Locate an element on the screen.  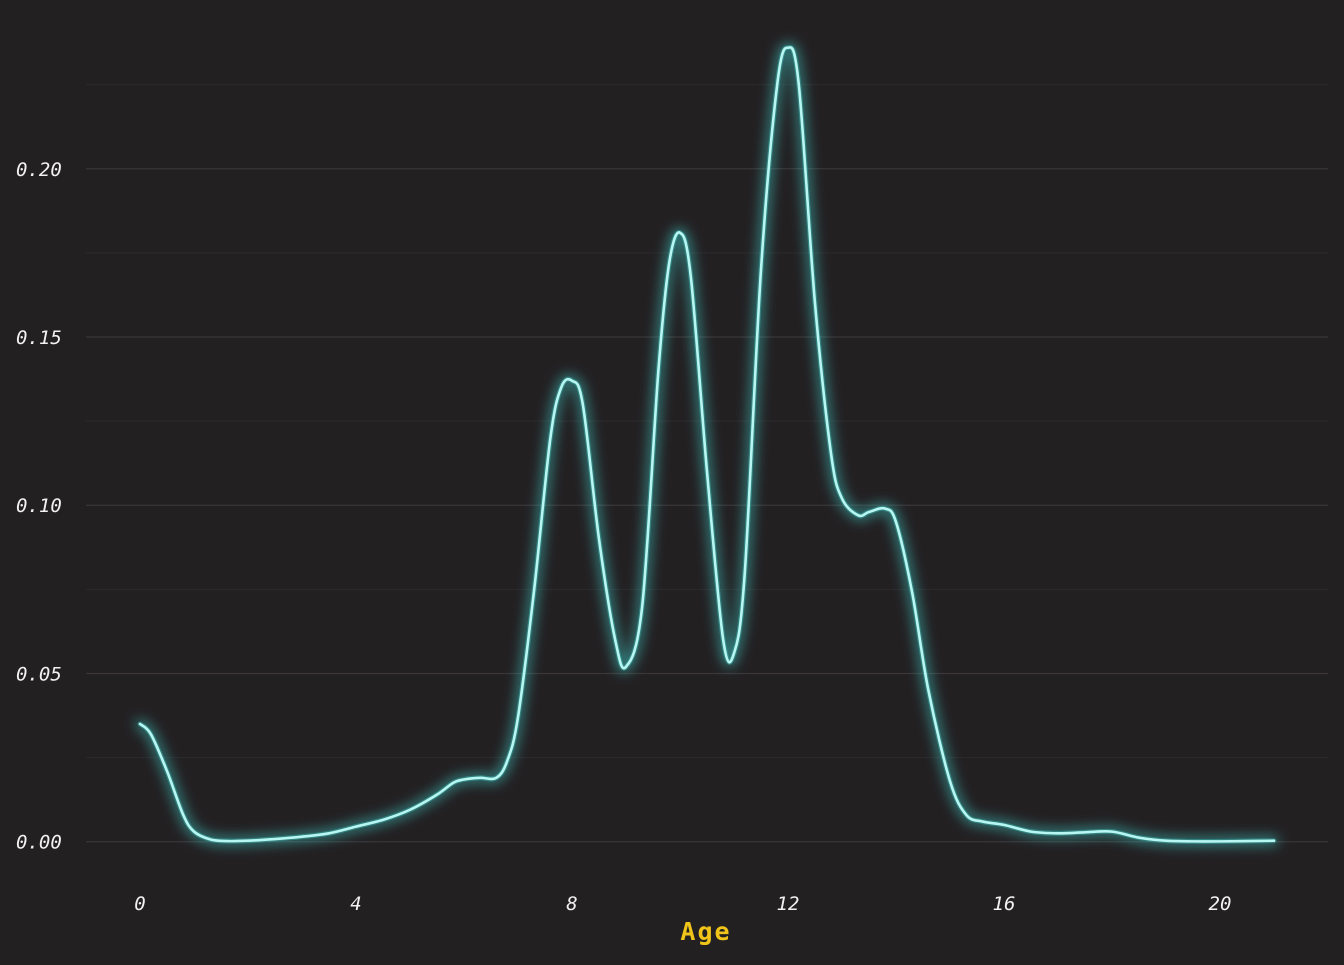
x-tick-label: 4 is located at coordinates (355, 904).